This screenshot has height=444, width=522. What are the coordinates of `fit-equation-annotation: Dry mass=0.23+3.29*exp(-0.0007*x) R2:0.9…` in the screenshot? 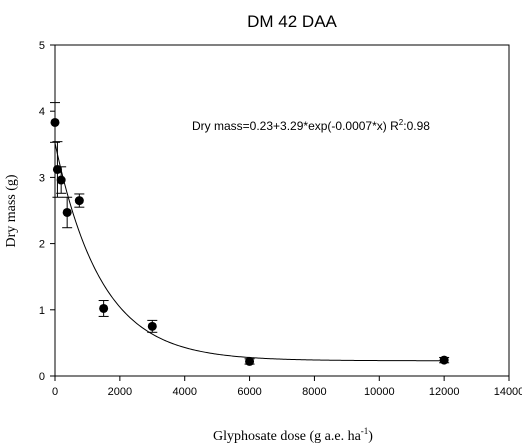 It's located at (311, 125).